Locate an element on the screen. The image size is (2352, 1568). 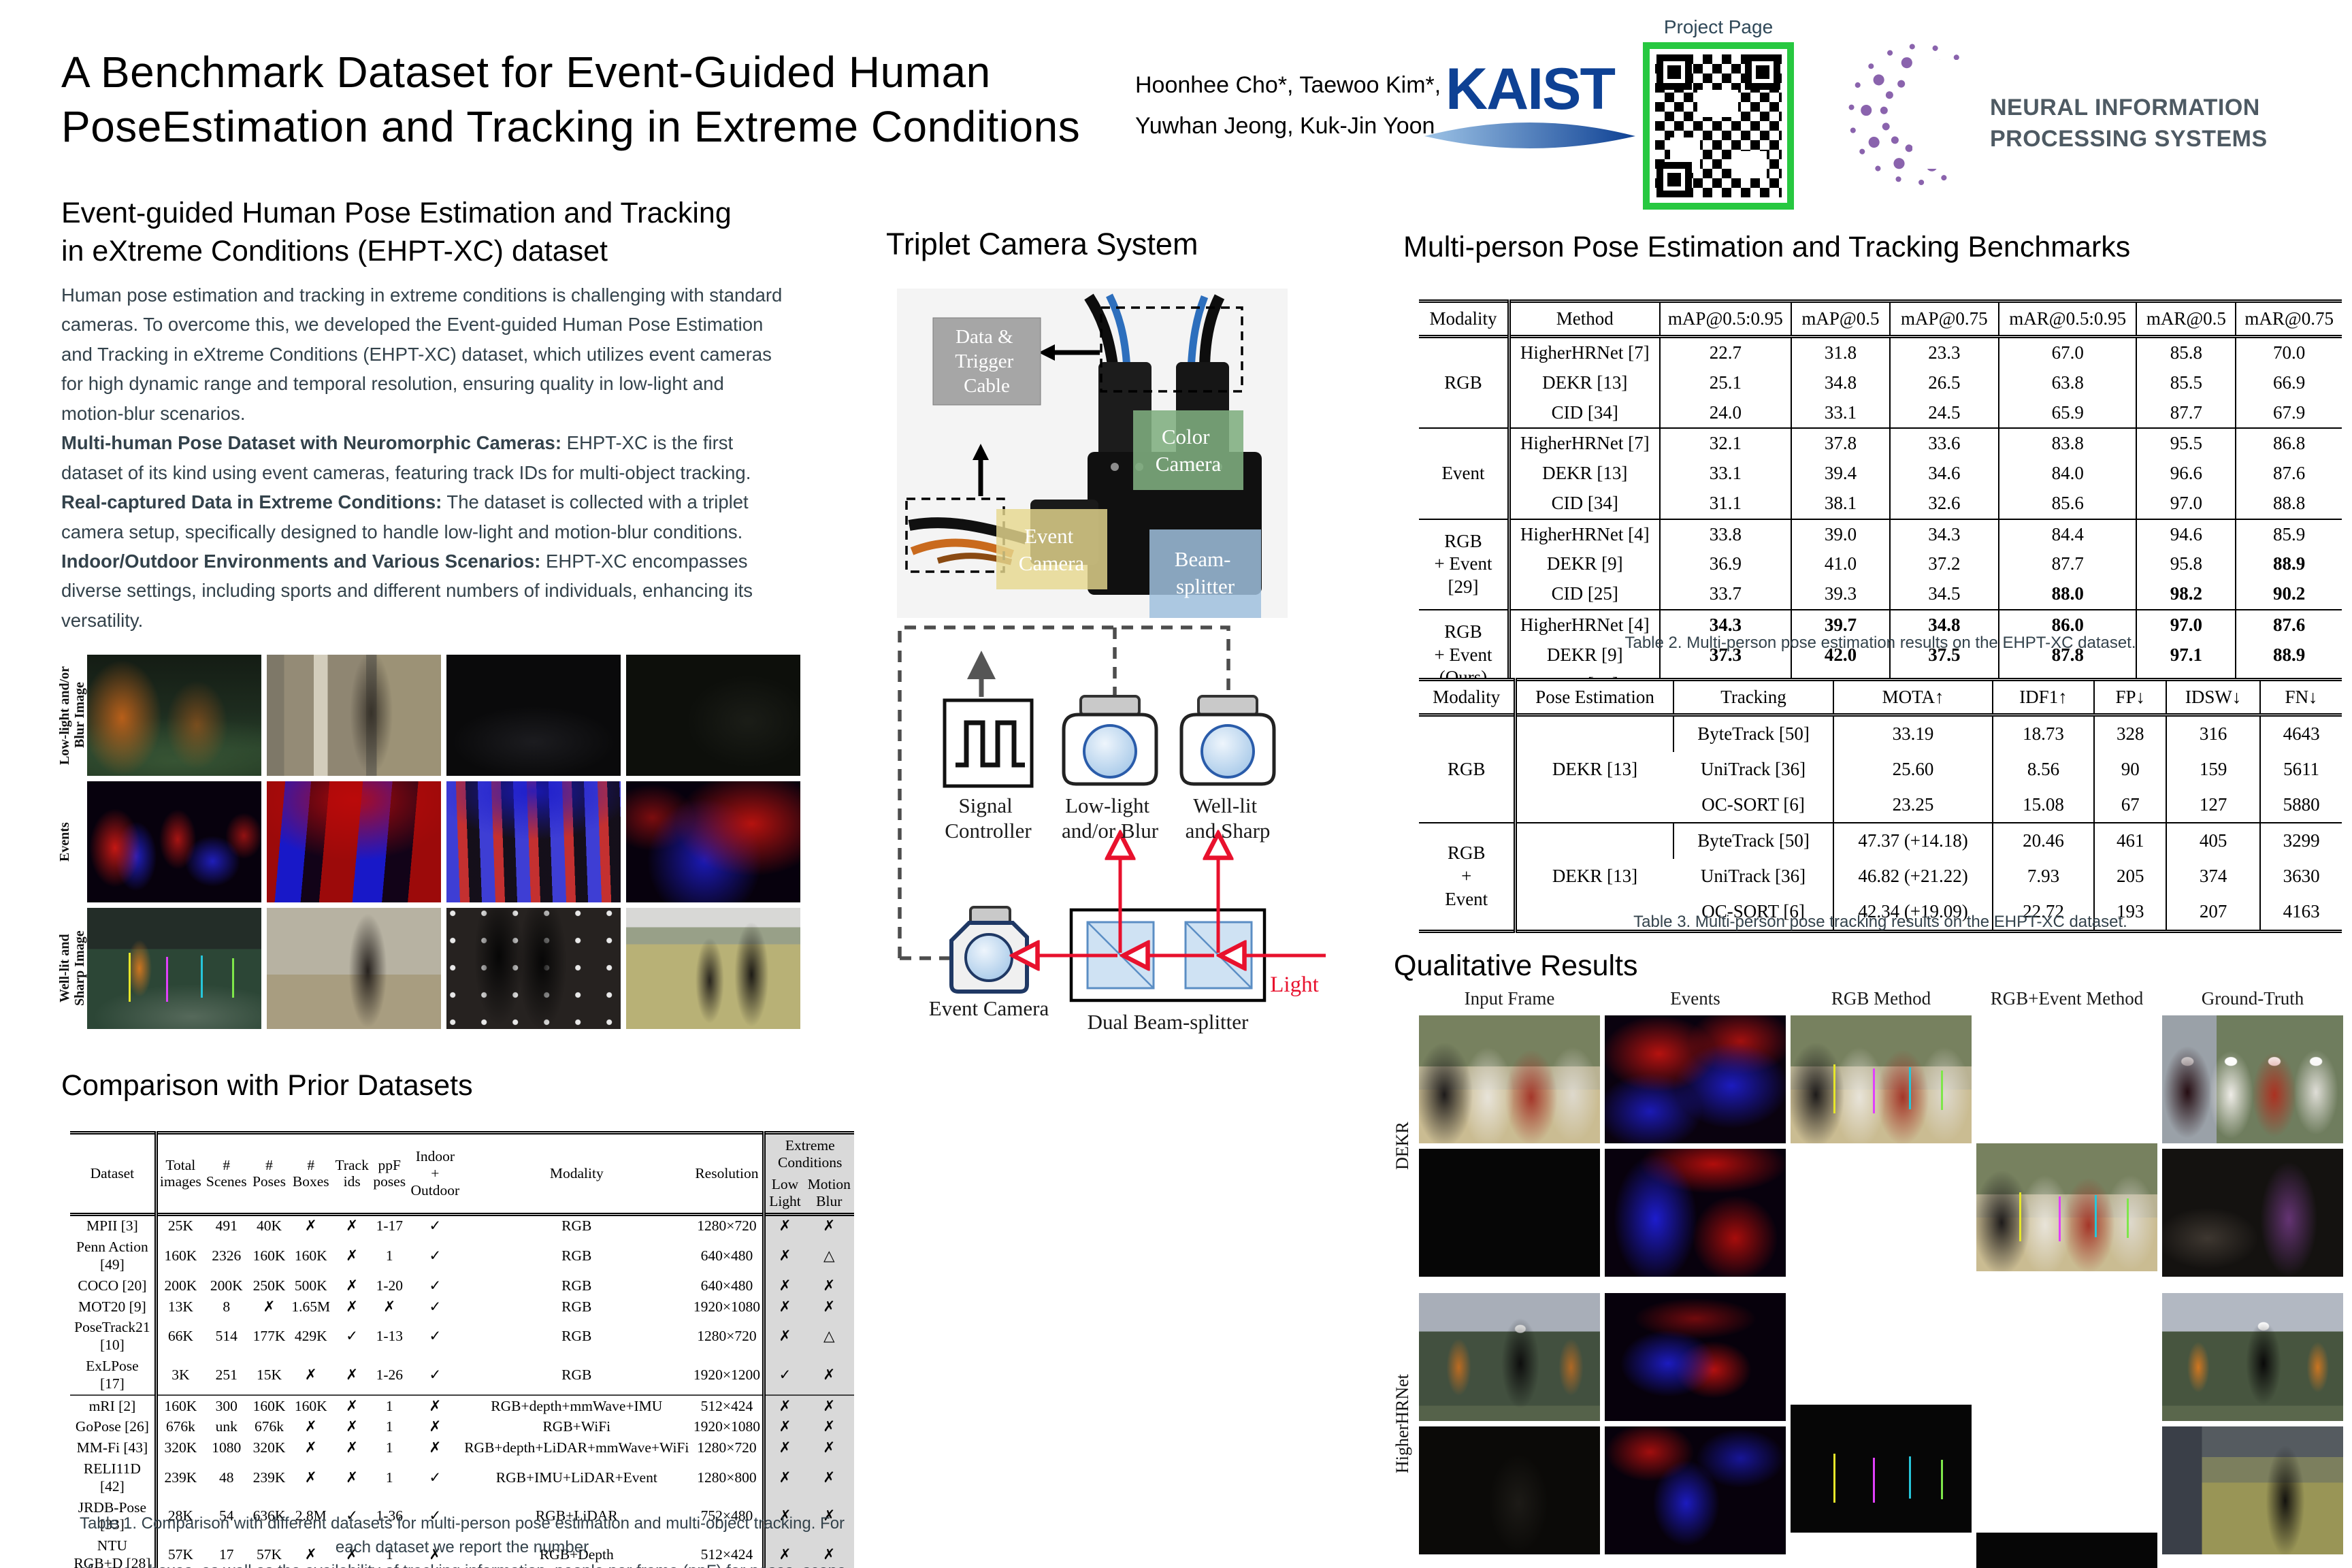
label-box-event-camera is located at coordinates (1051, 549).